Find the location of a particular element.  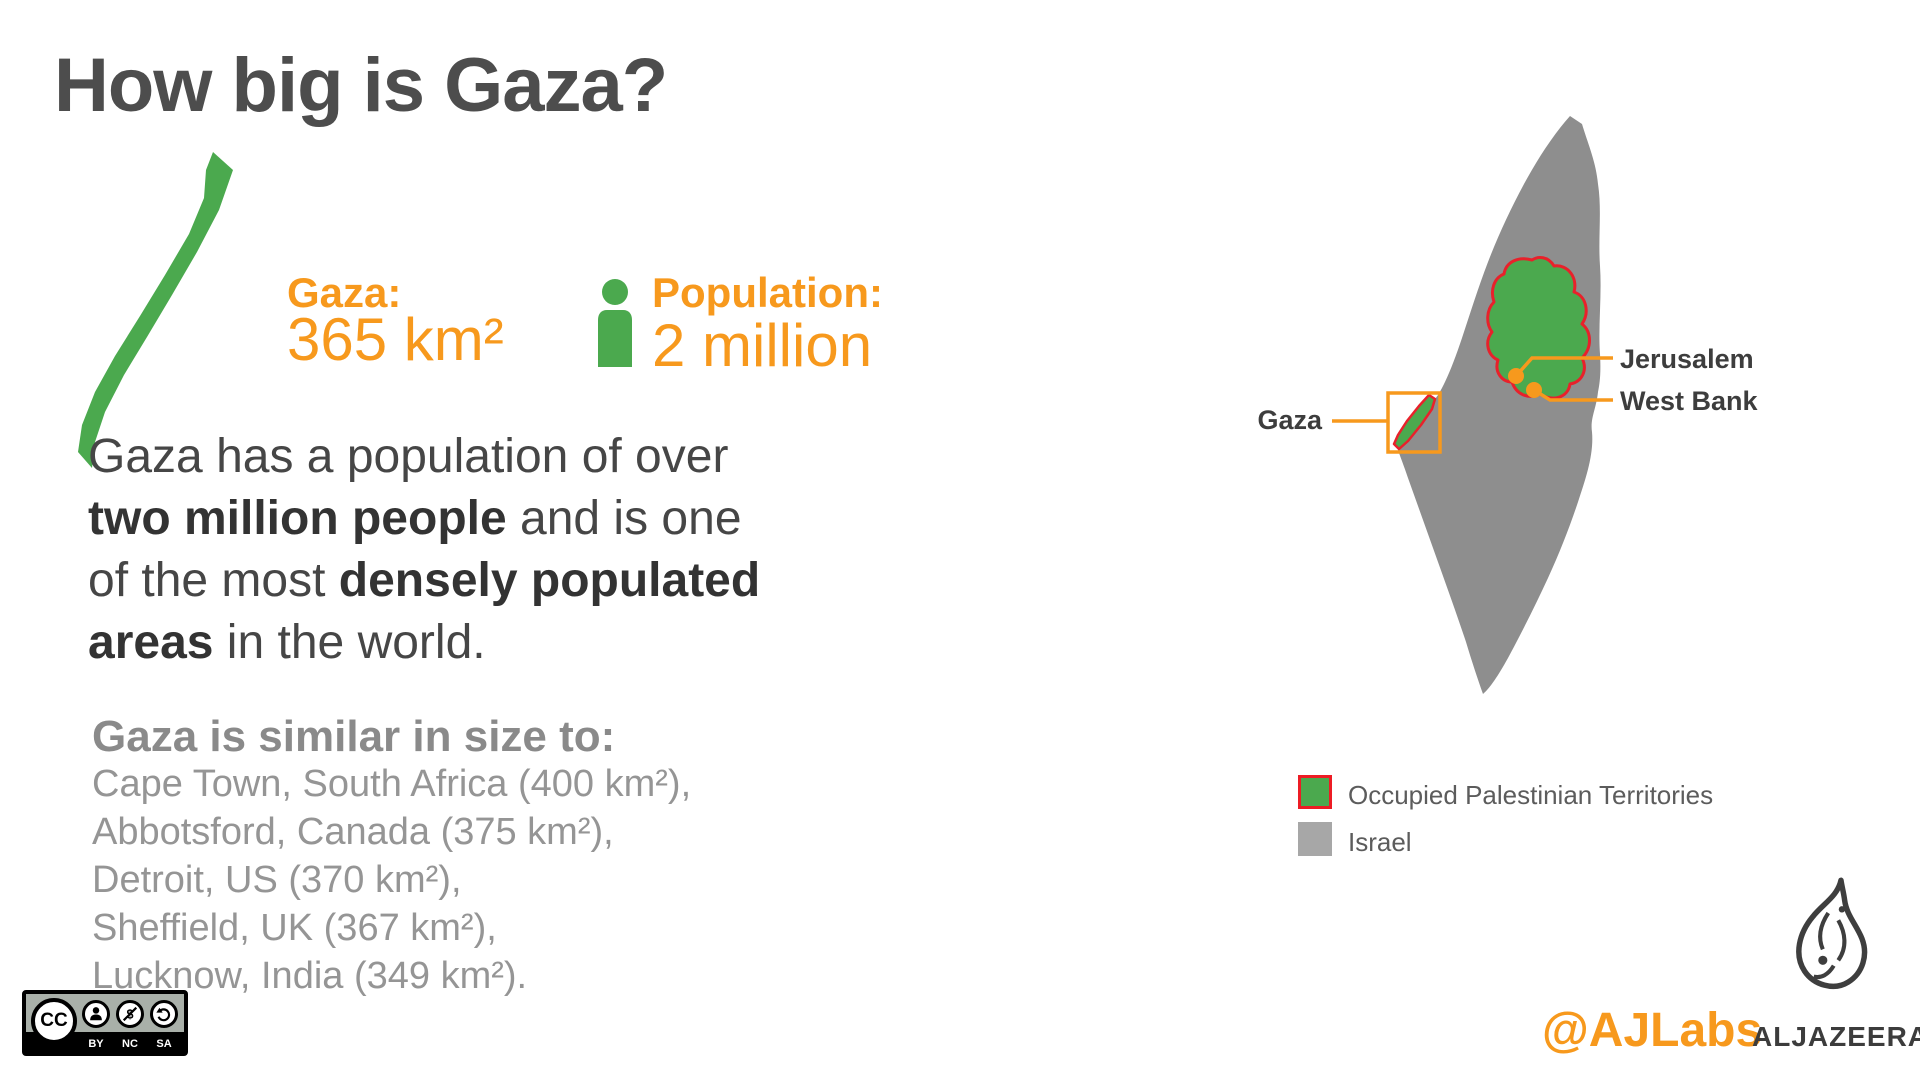

paragraph-text: of the most is located at coordinates (213, 580).